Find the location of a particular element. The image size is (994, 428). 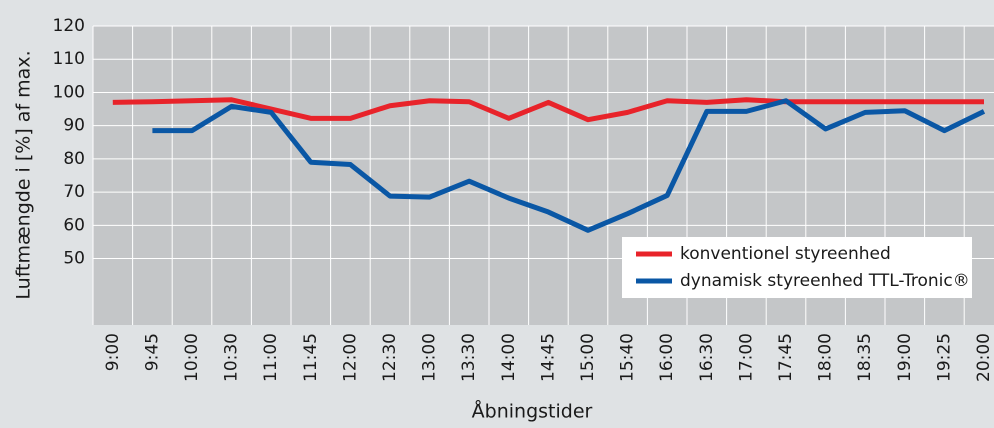

y-tick-label: 120 is located at coordinates (69, 26).